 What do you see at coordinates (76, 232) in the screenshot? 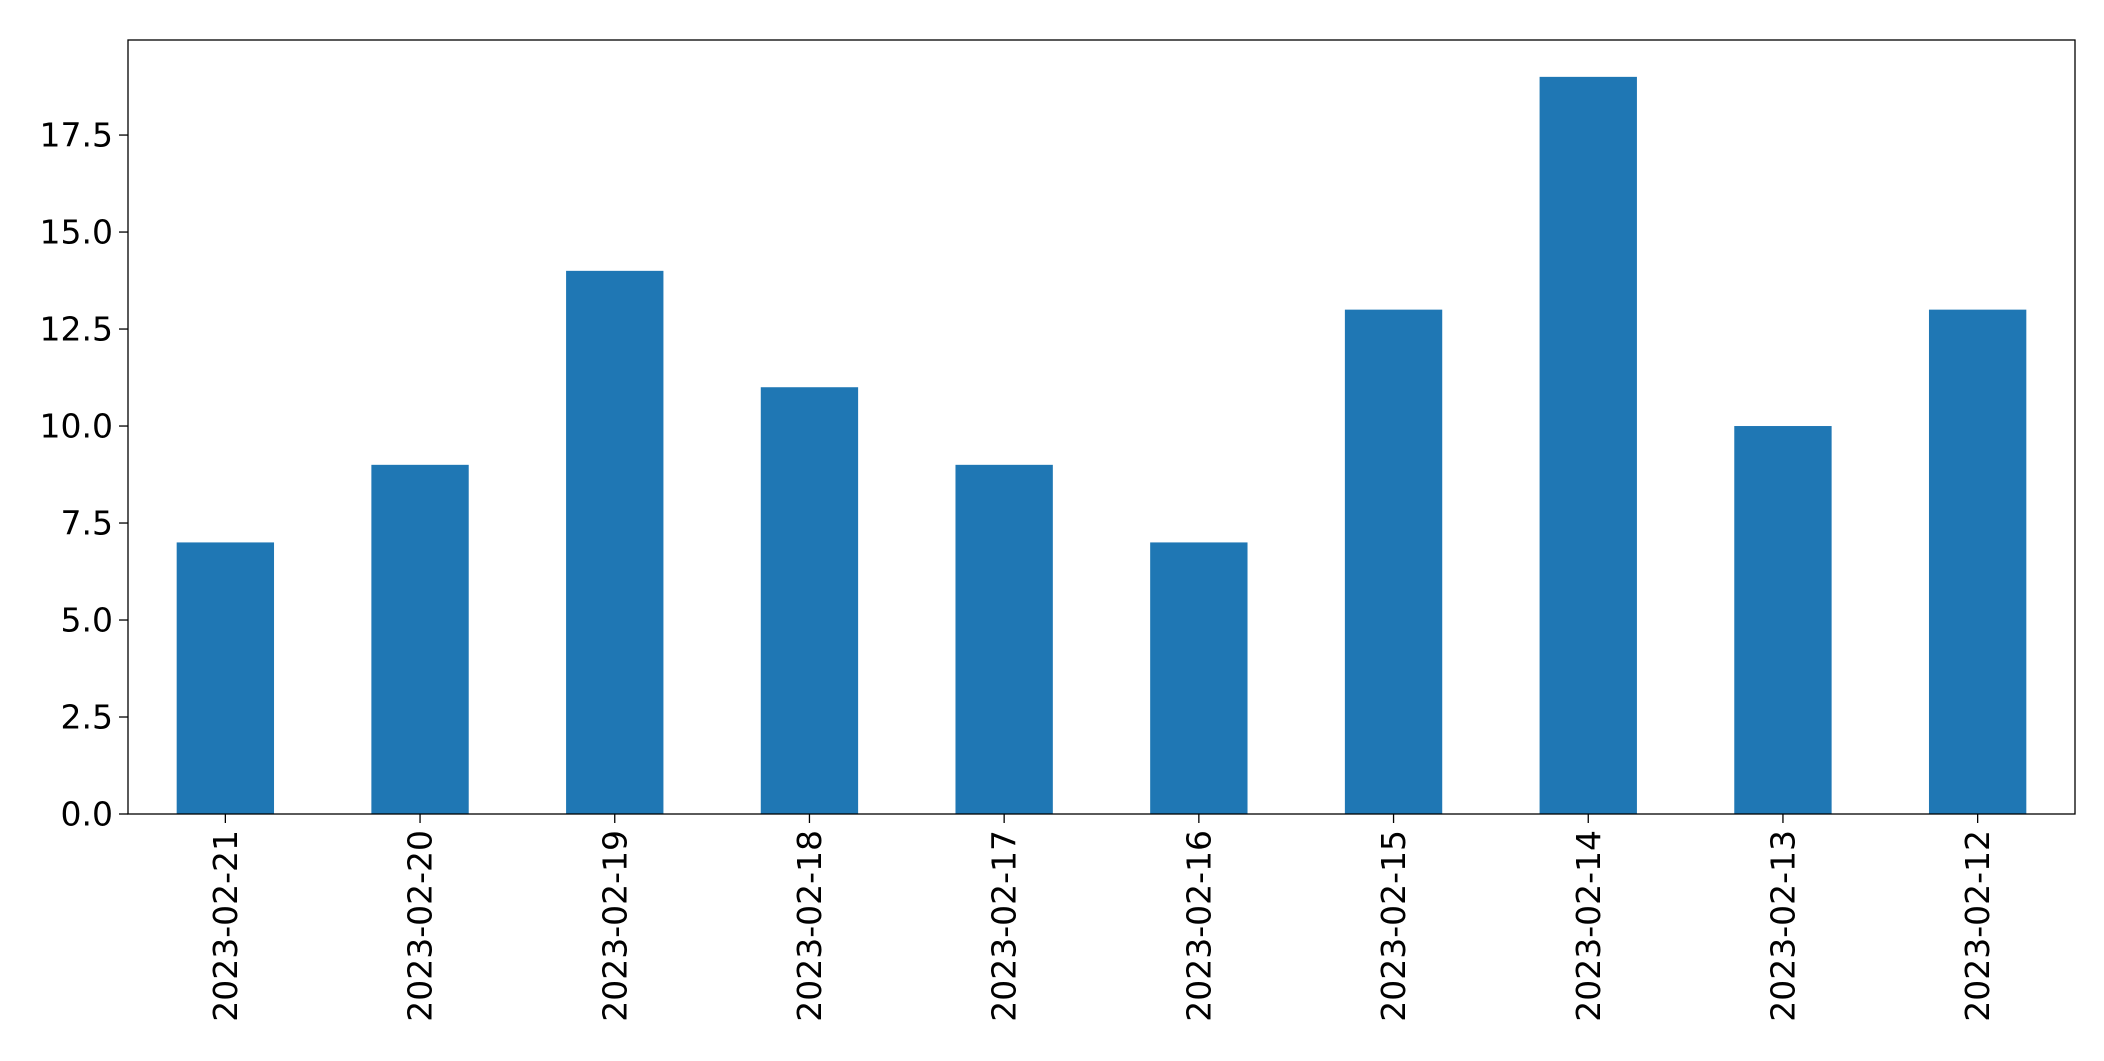
I see `y-tick-label: 15.0` at bounding box center [76, 232].